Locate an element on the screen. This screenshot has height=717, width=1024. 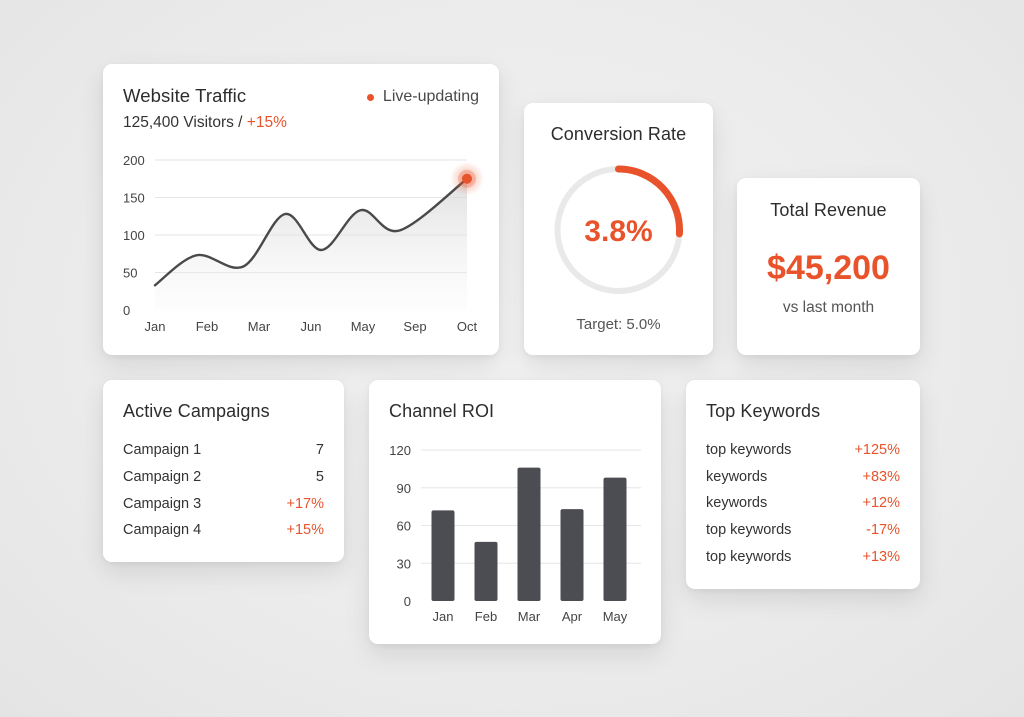
traffic-summary: 125,400 Visitors / +15% is located at coordinates (205, 123).